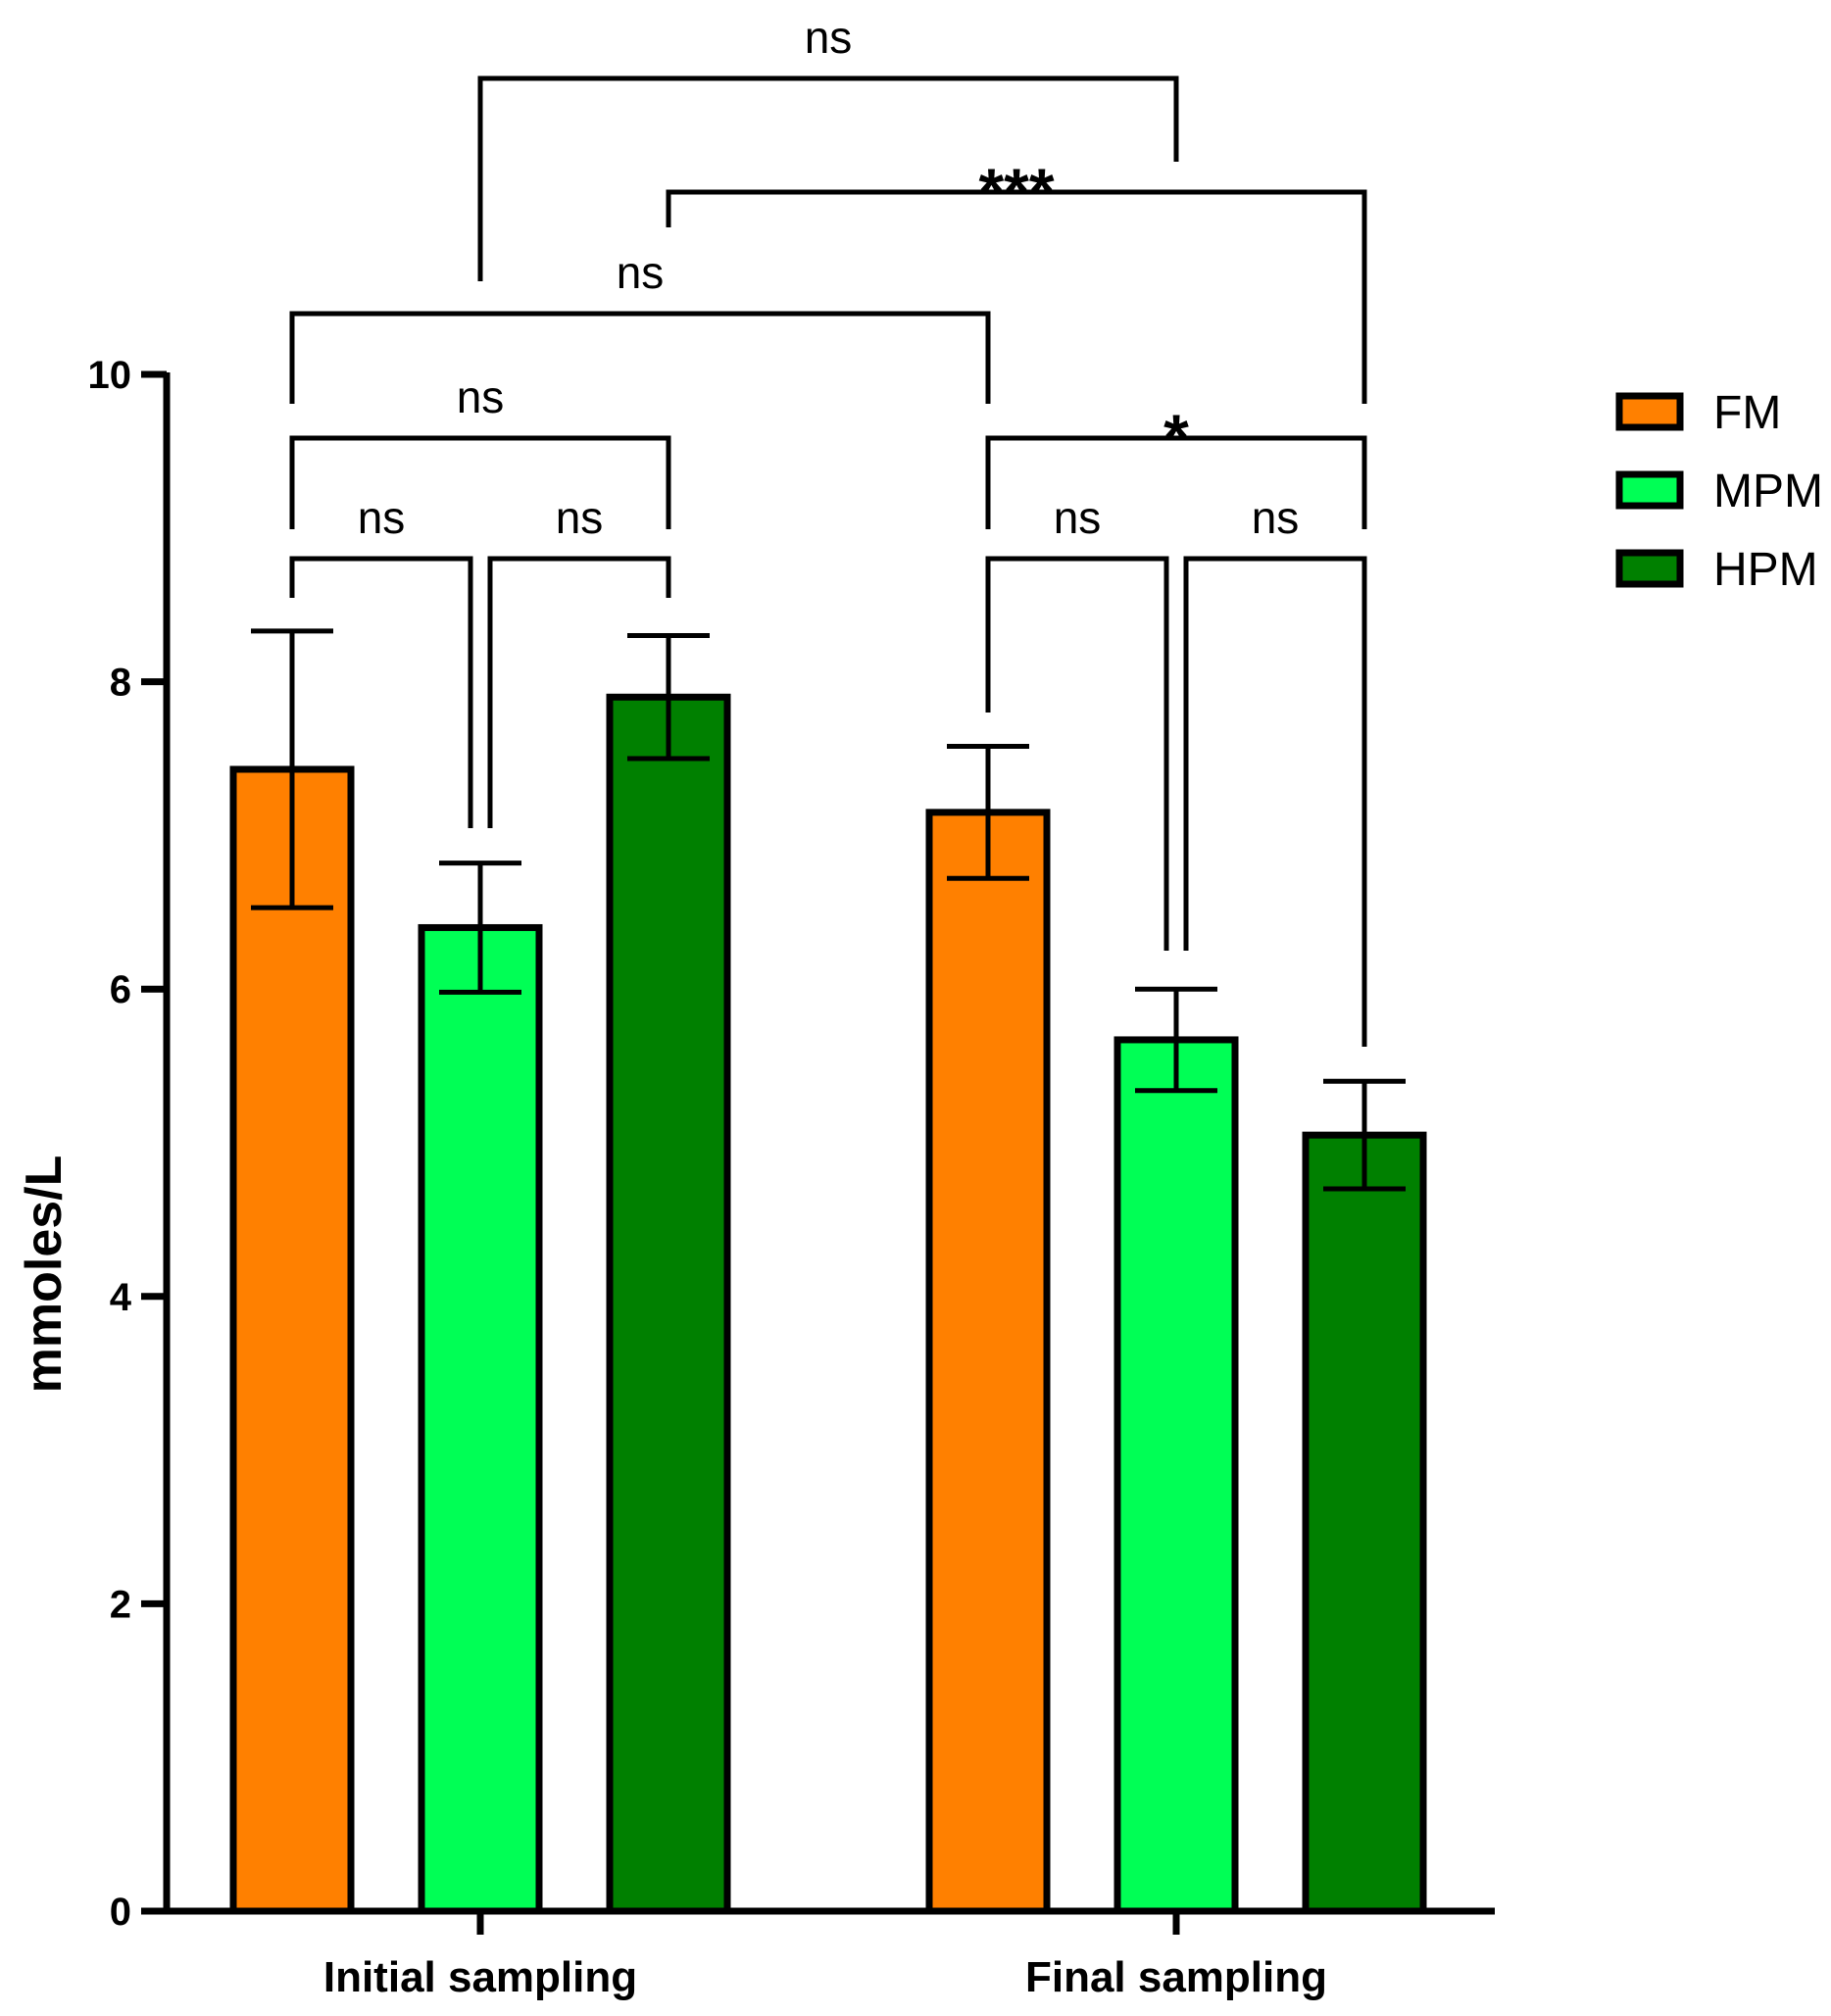 This screenshot has height=2016, width=1831. Describe the element at coordinates (121, 1297) in the screenshot. I see `y-tick-label: 4` at that location.